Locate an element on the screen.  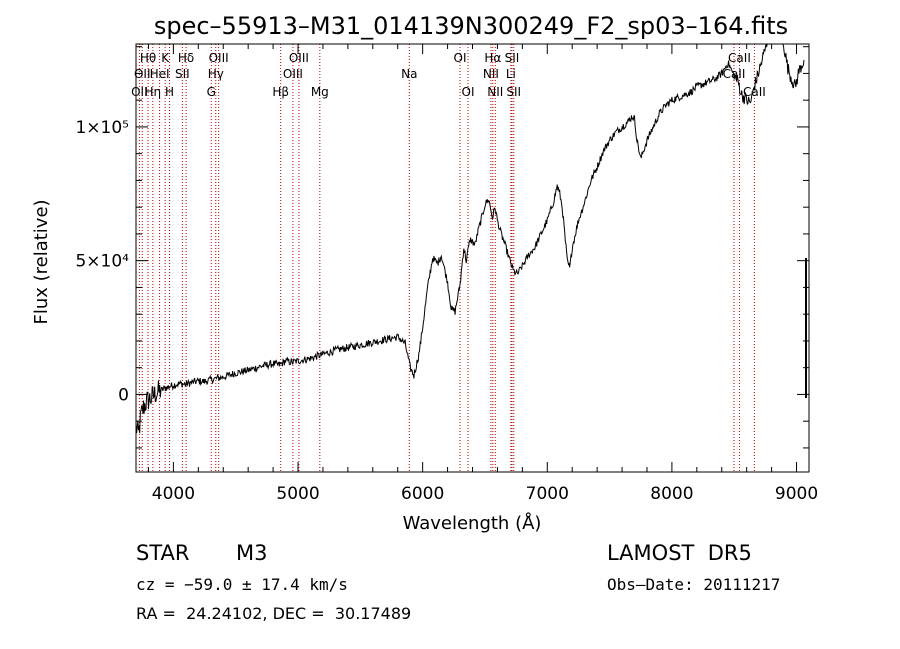
y-tick-label: 5×10⁴ is located at coordinates (102, 262).